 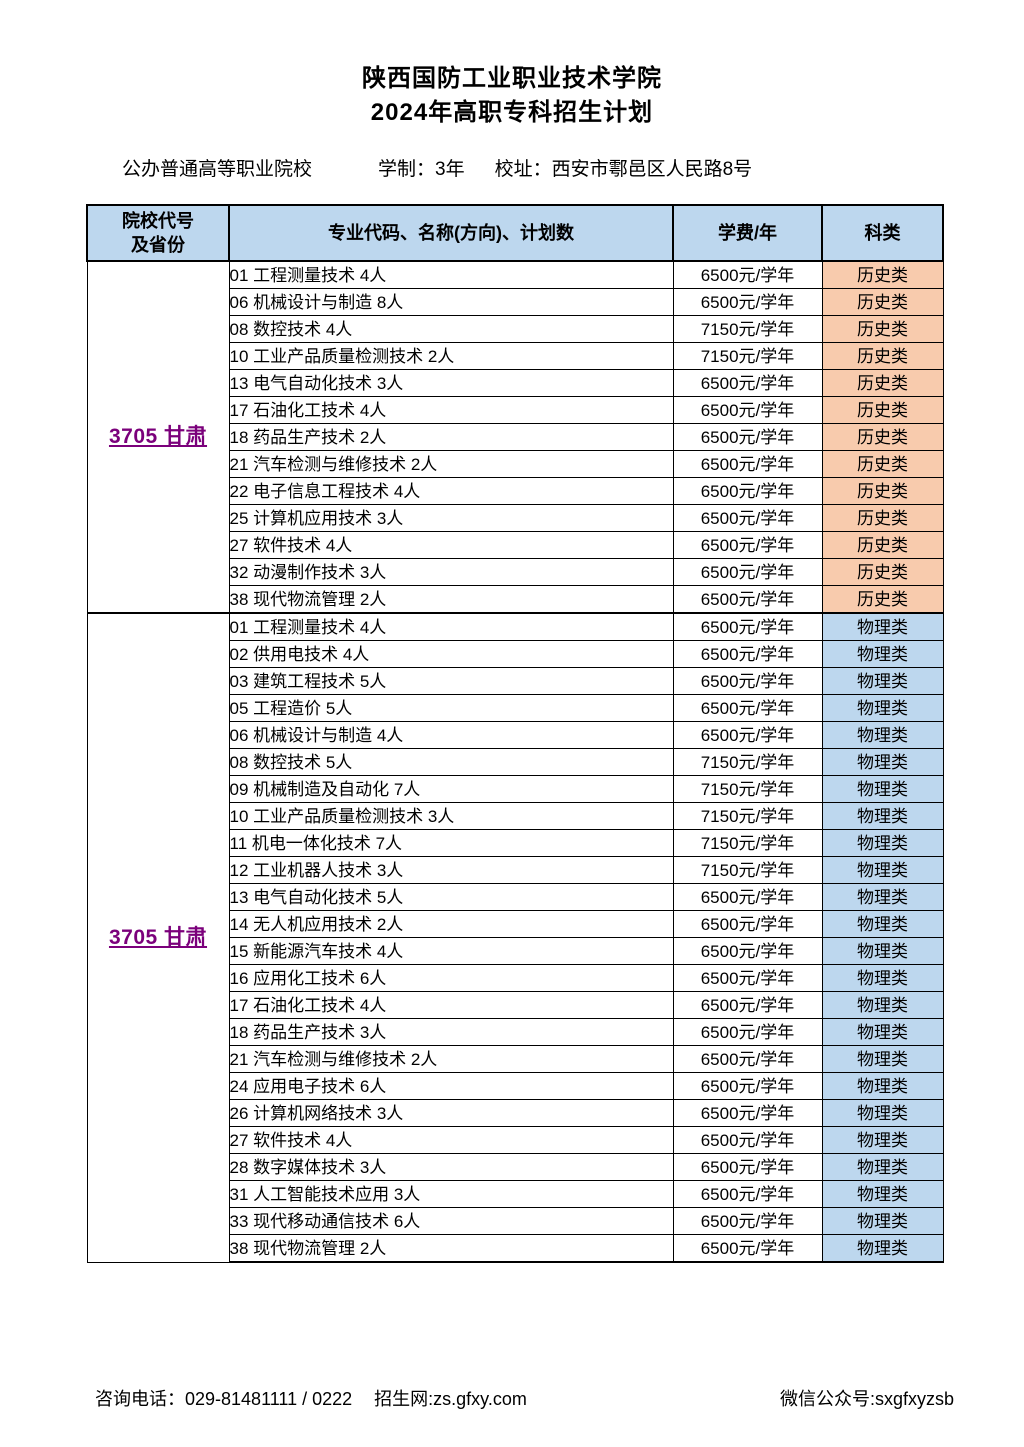 What do you see at coordinates (866, 1399) in the screenshot?
I see `wechat-account: 微信公众号:sxgfxyzsb` at bounding box center [866, 1399].